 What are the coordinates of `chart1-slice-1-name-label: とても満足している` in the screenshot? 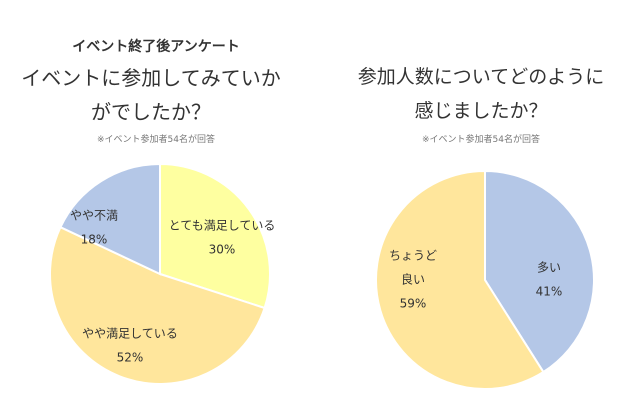 It's located at (222, 226).